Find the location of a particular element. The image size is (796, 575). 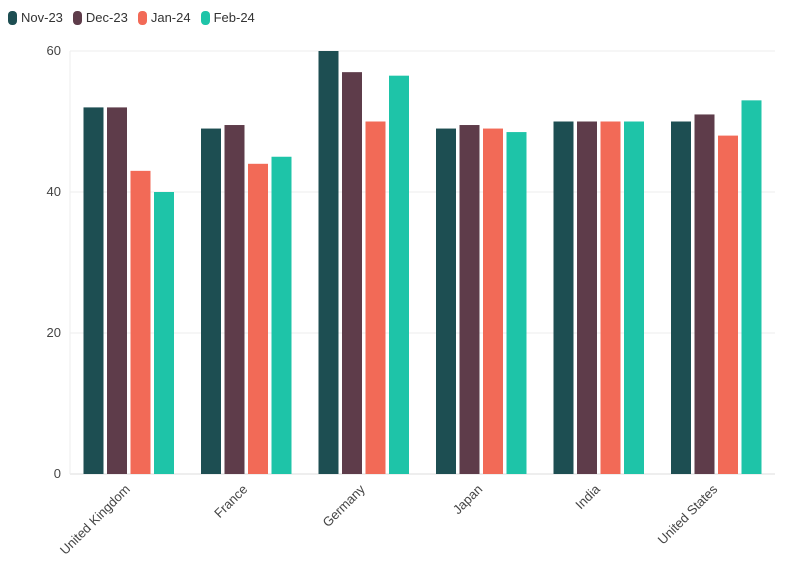

x-tick-label-united-states: United States is located at coordinates (688, 514).